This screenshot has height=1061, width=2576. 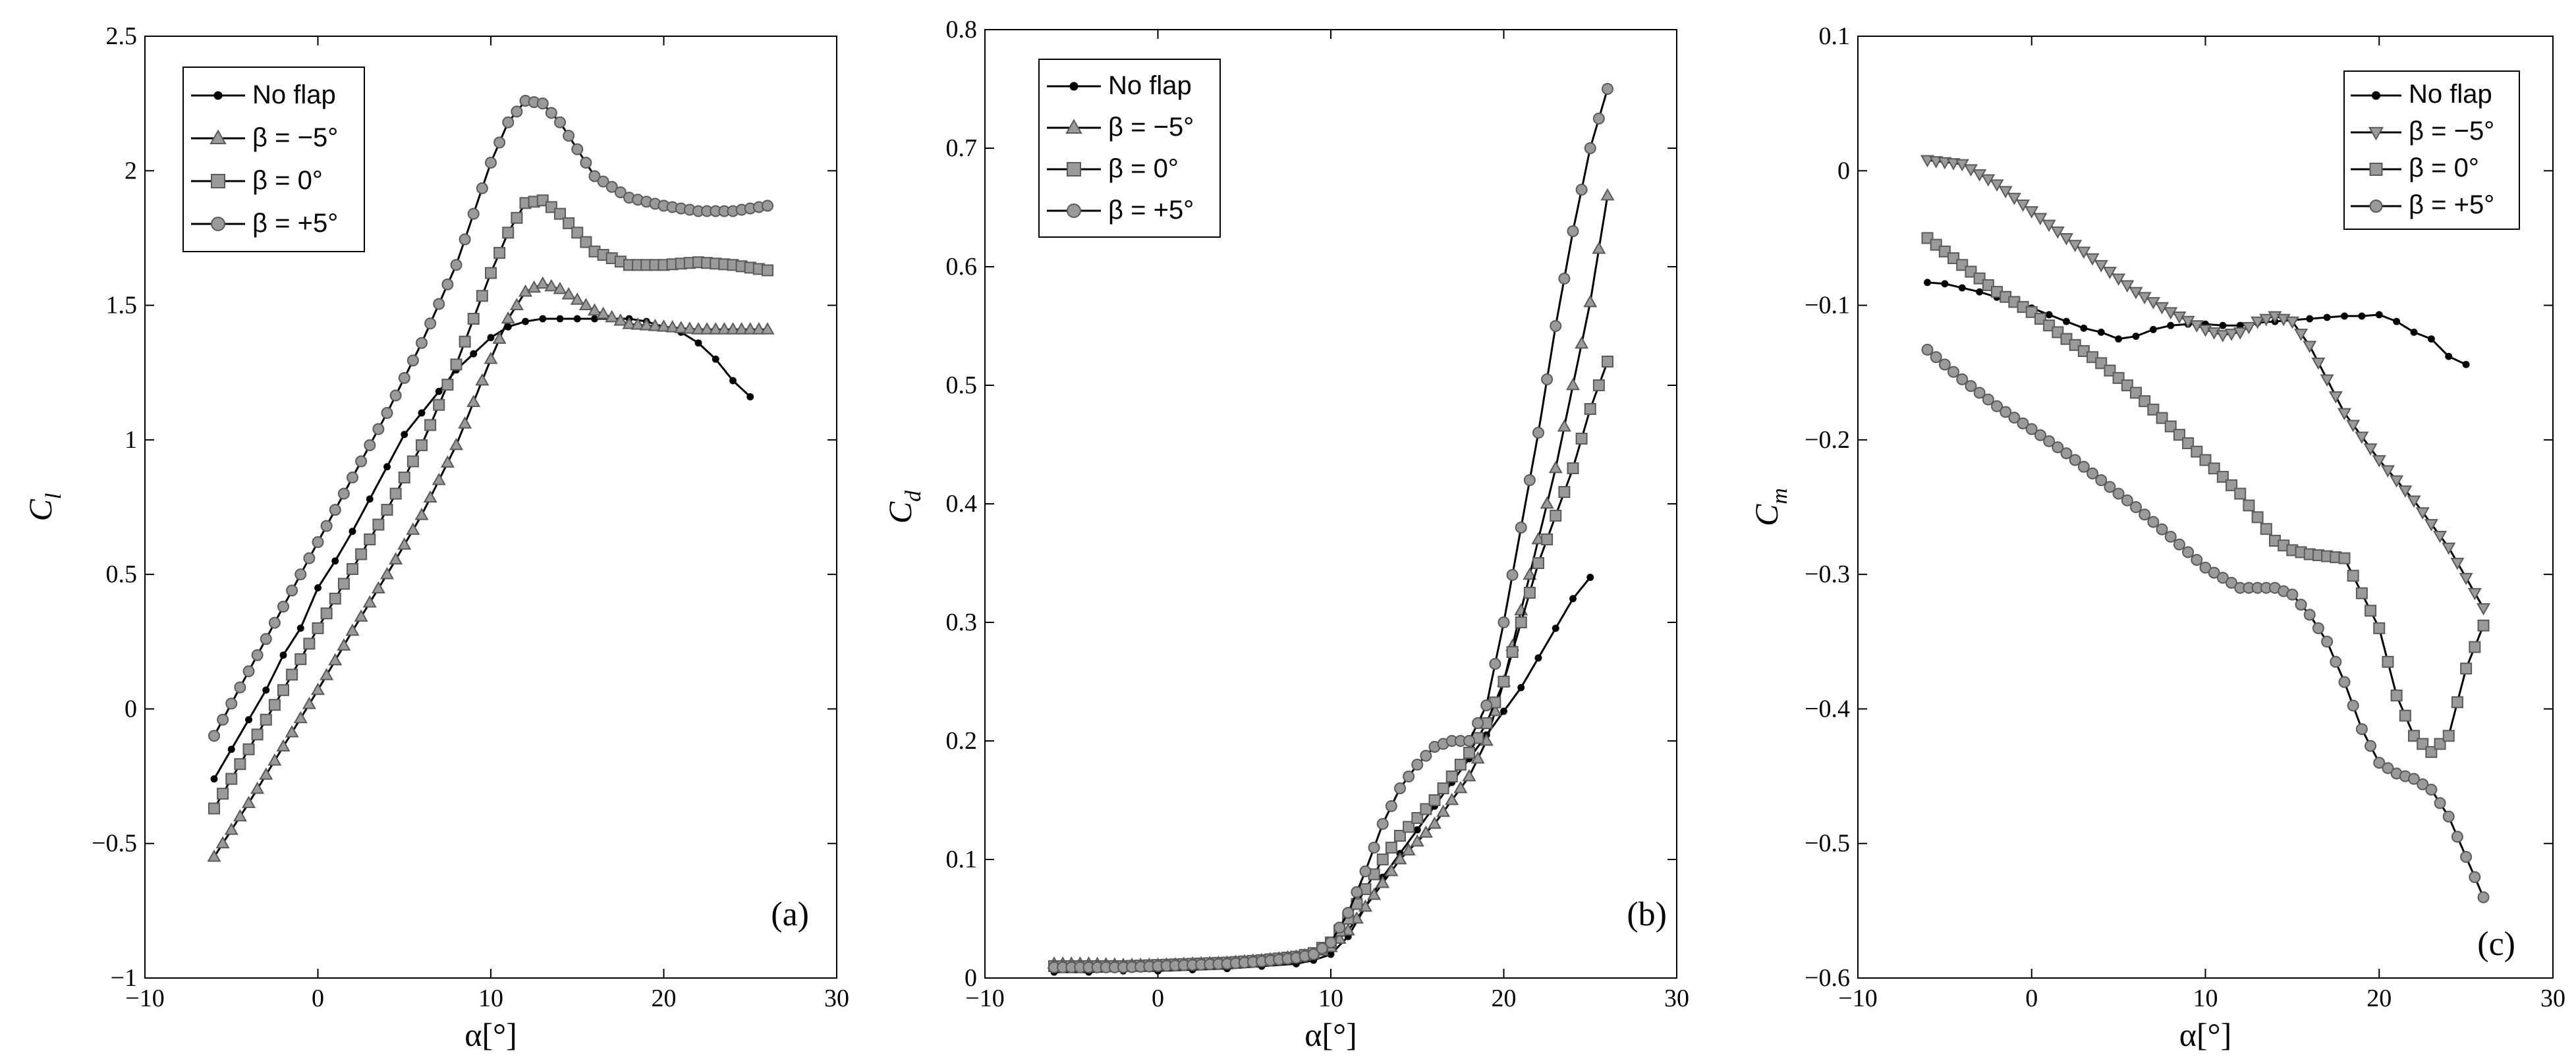 I want to click on y-tick-label: 0.6, so click(x=962, y=267).